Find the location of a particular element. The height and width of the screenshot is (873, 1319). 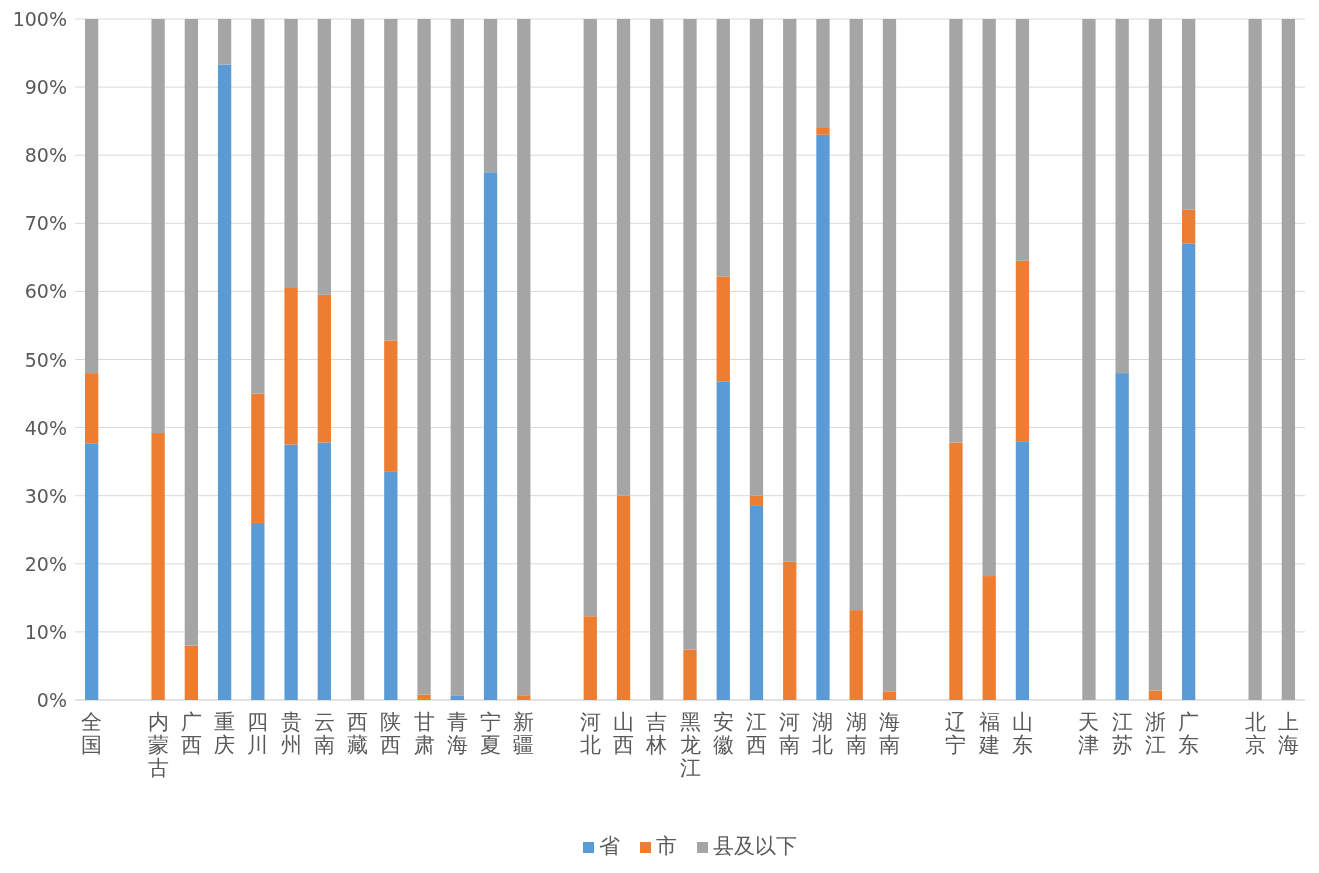

legend-label: 市 is located at coordinates (666, 846).